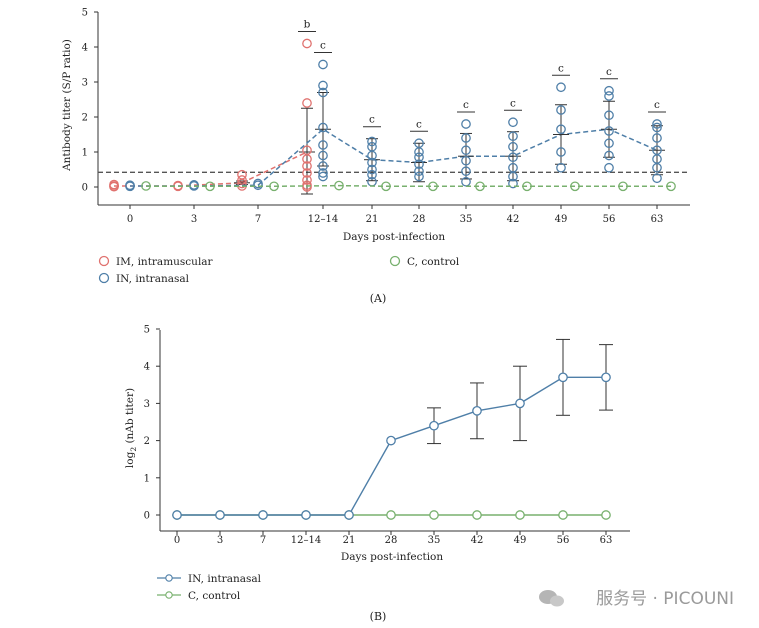 The height and width of the screenshot is (628, 759). What do you see at coordinates (513, 219) in the screenshot?
I see `panel-a-x-tick-label: 42` at bounding box center [513, 219].